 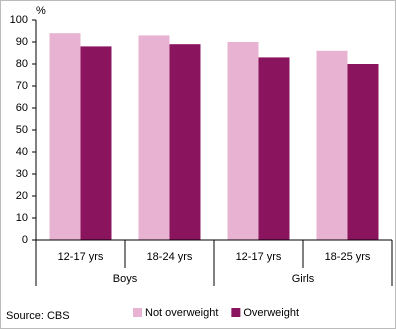 What do you see at coordinates (22, 174) in the screenshot?
I see `y-tick-label: 30` at bounding box center [22, 174].